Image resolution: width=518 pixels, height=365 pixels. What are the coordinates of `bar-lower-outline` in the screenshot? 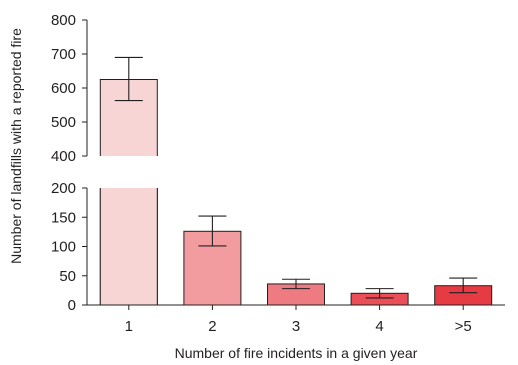 It's located at (128, 247).